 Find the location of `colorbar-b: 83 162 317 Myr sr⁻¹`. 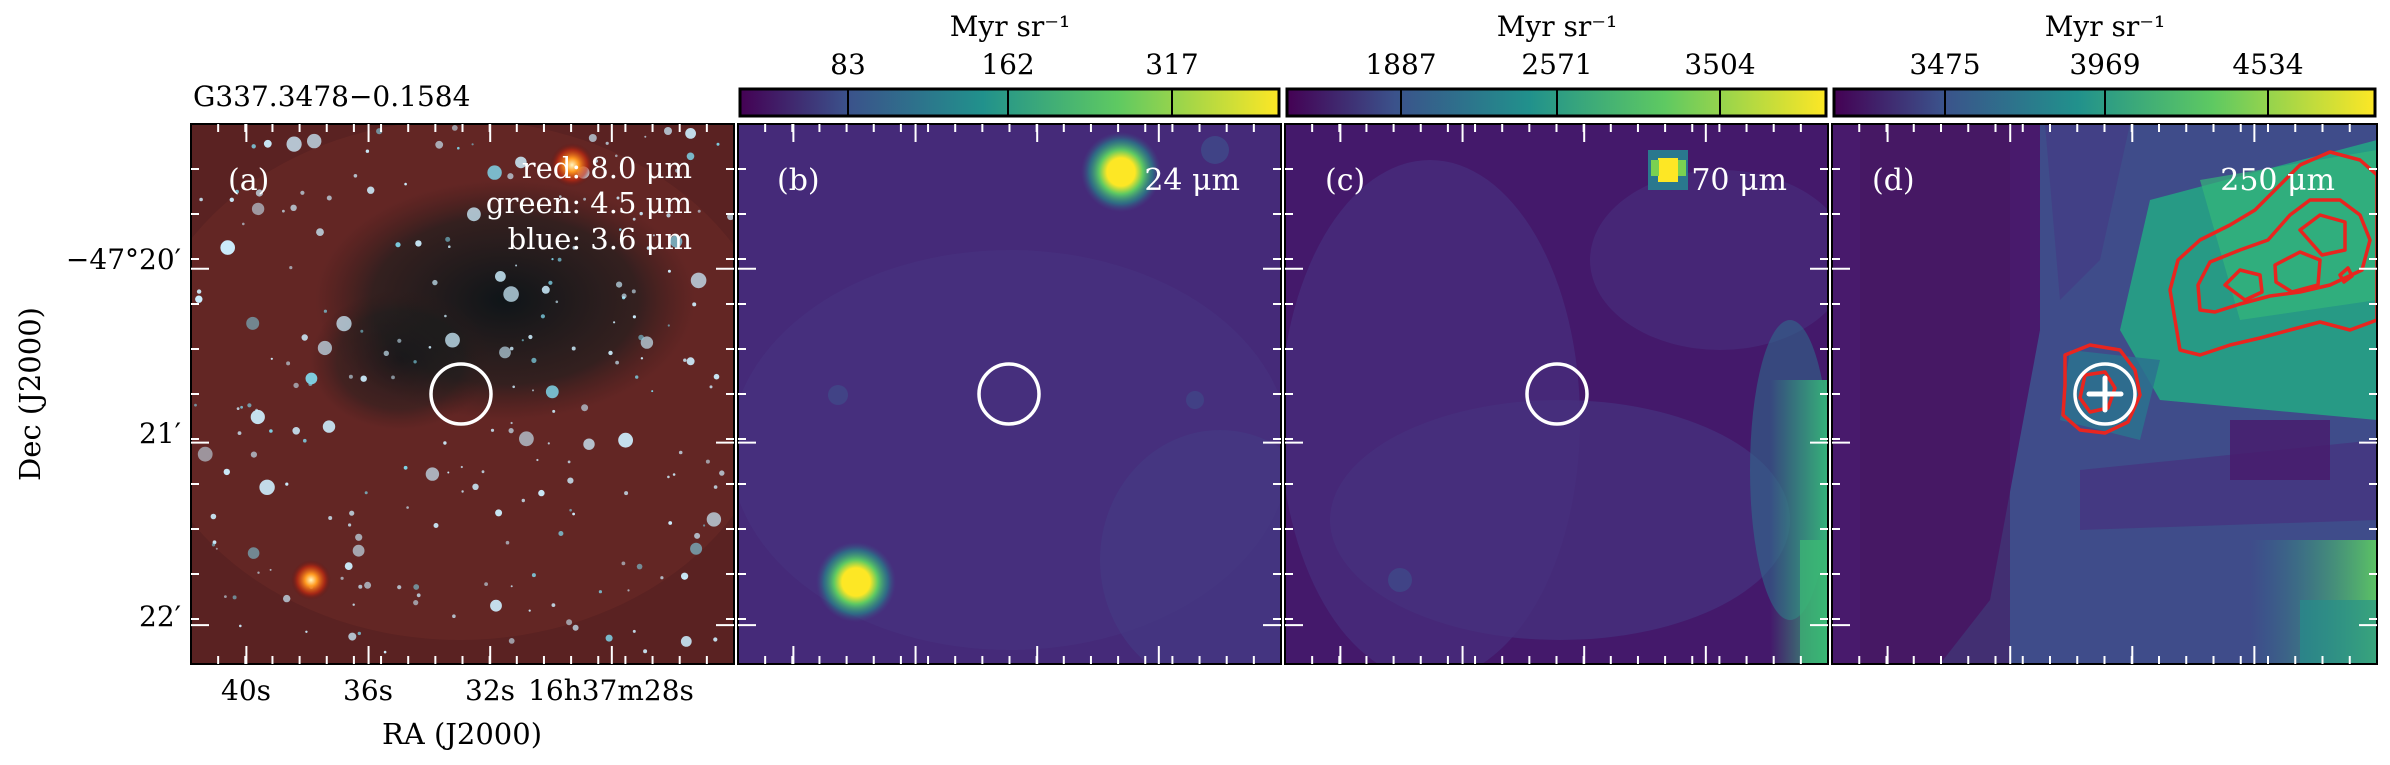

colorbar-b: 83 162 317 Myr sr⁻¹ is located at coordinates (1009, 64).